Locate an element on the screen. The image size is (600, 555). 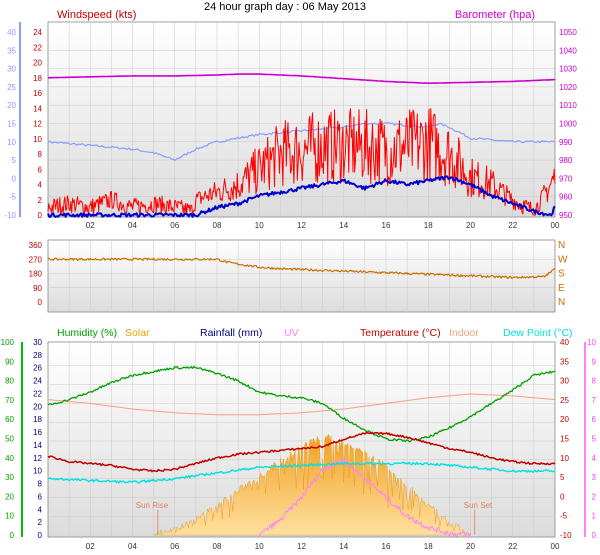
humidity-scale-label: 20 is located at coordinates (9, 496).